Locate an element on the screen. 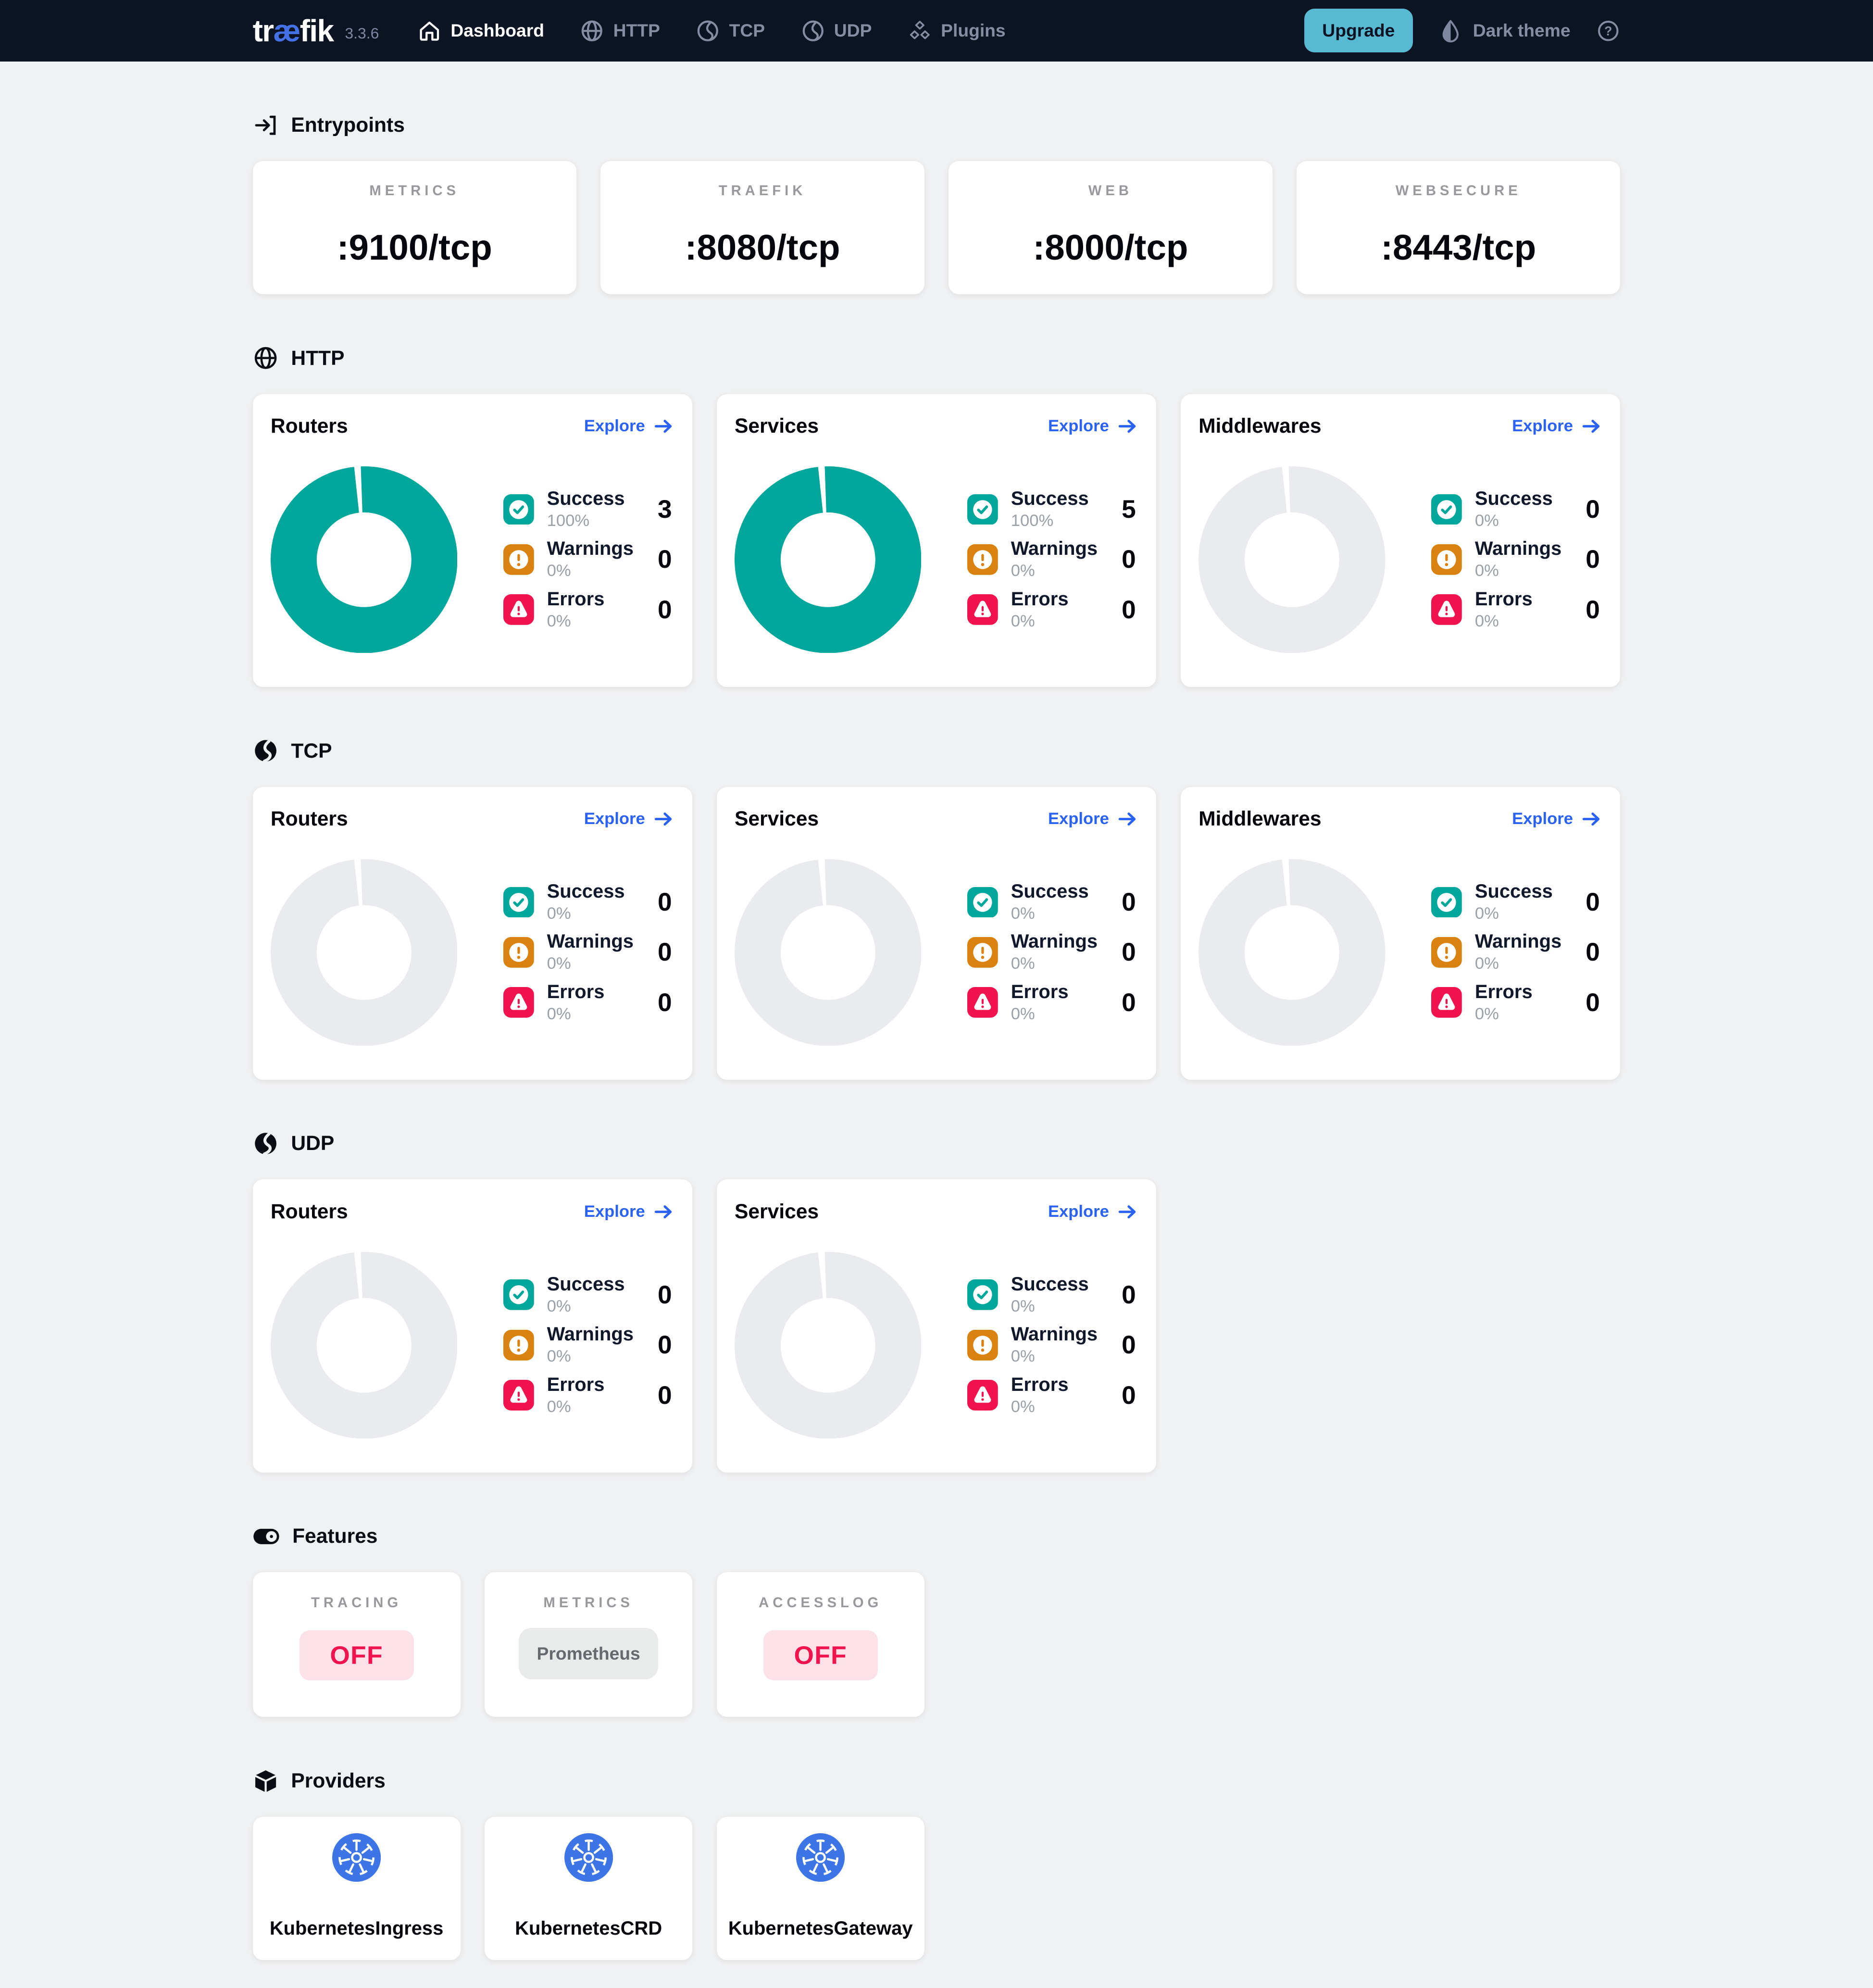 The image size is (1873, 1988). stat-percent: 100% is located at coordinates (1032, 520).